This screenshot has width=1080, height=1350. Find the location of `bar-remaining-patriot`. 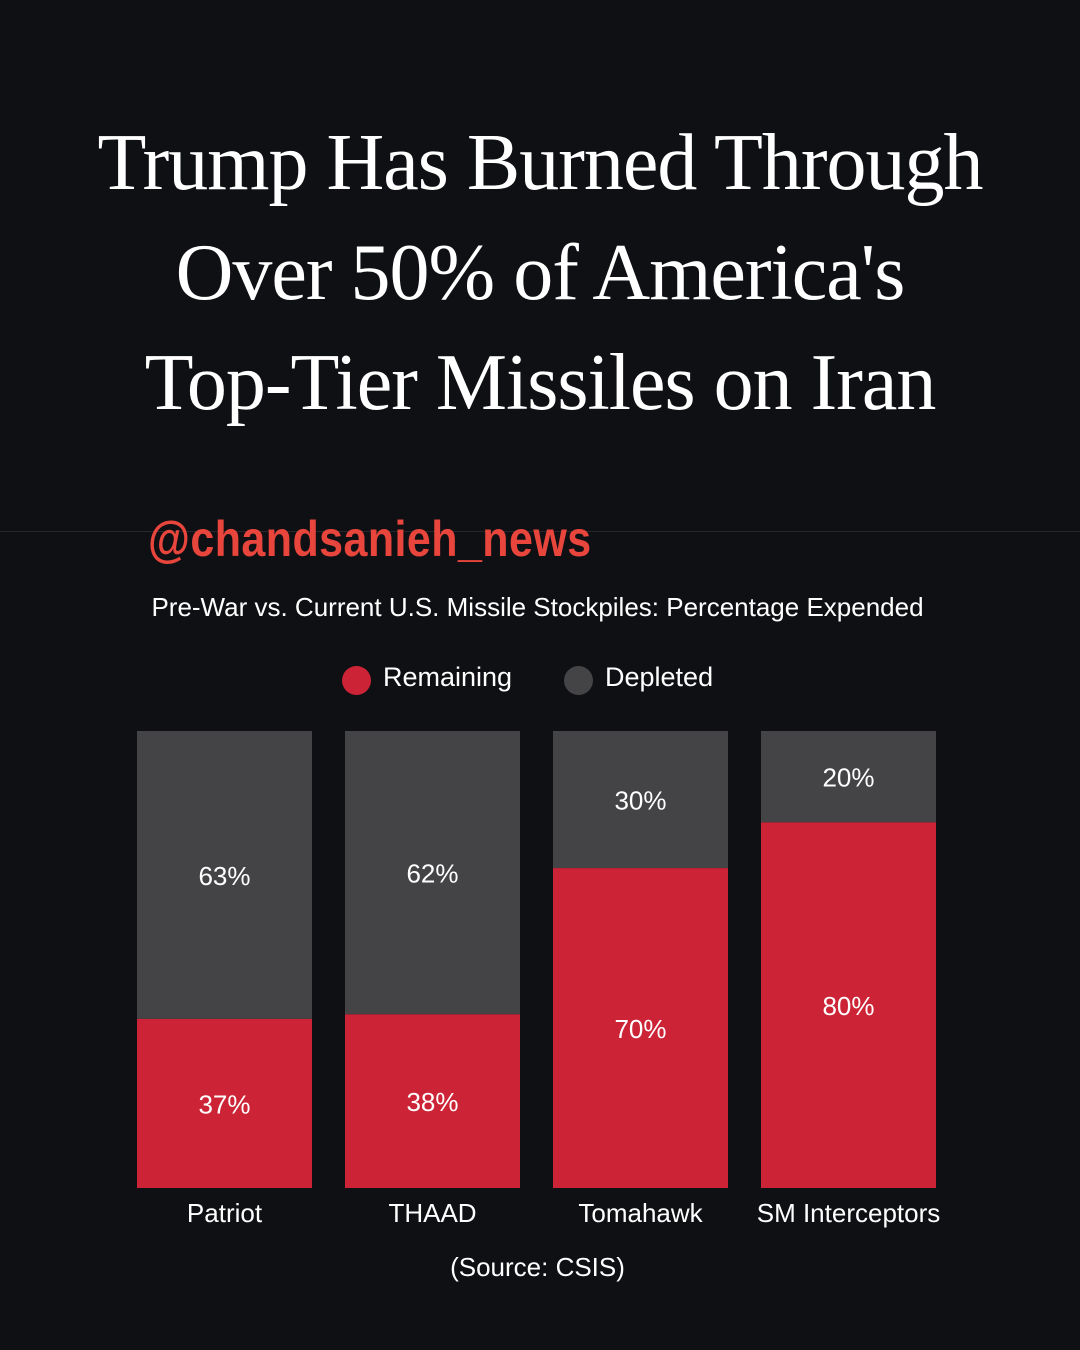

bar-remaining-patriot is located at coordinates (224, 1103).